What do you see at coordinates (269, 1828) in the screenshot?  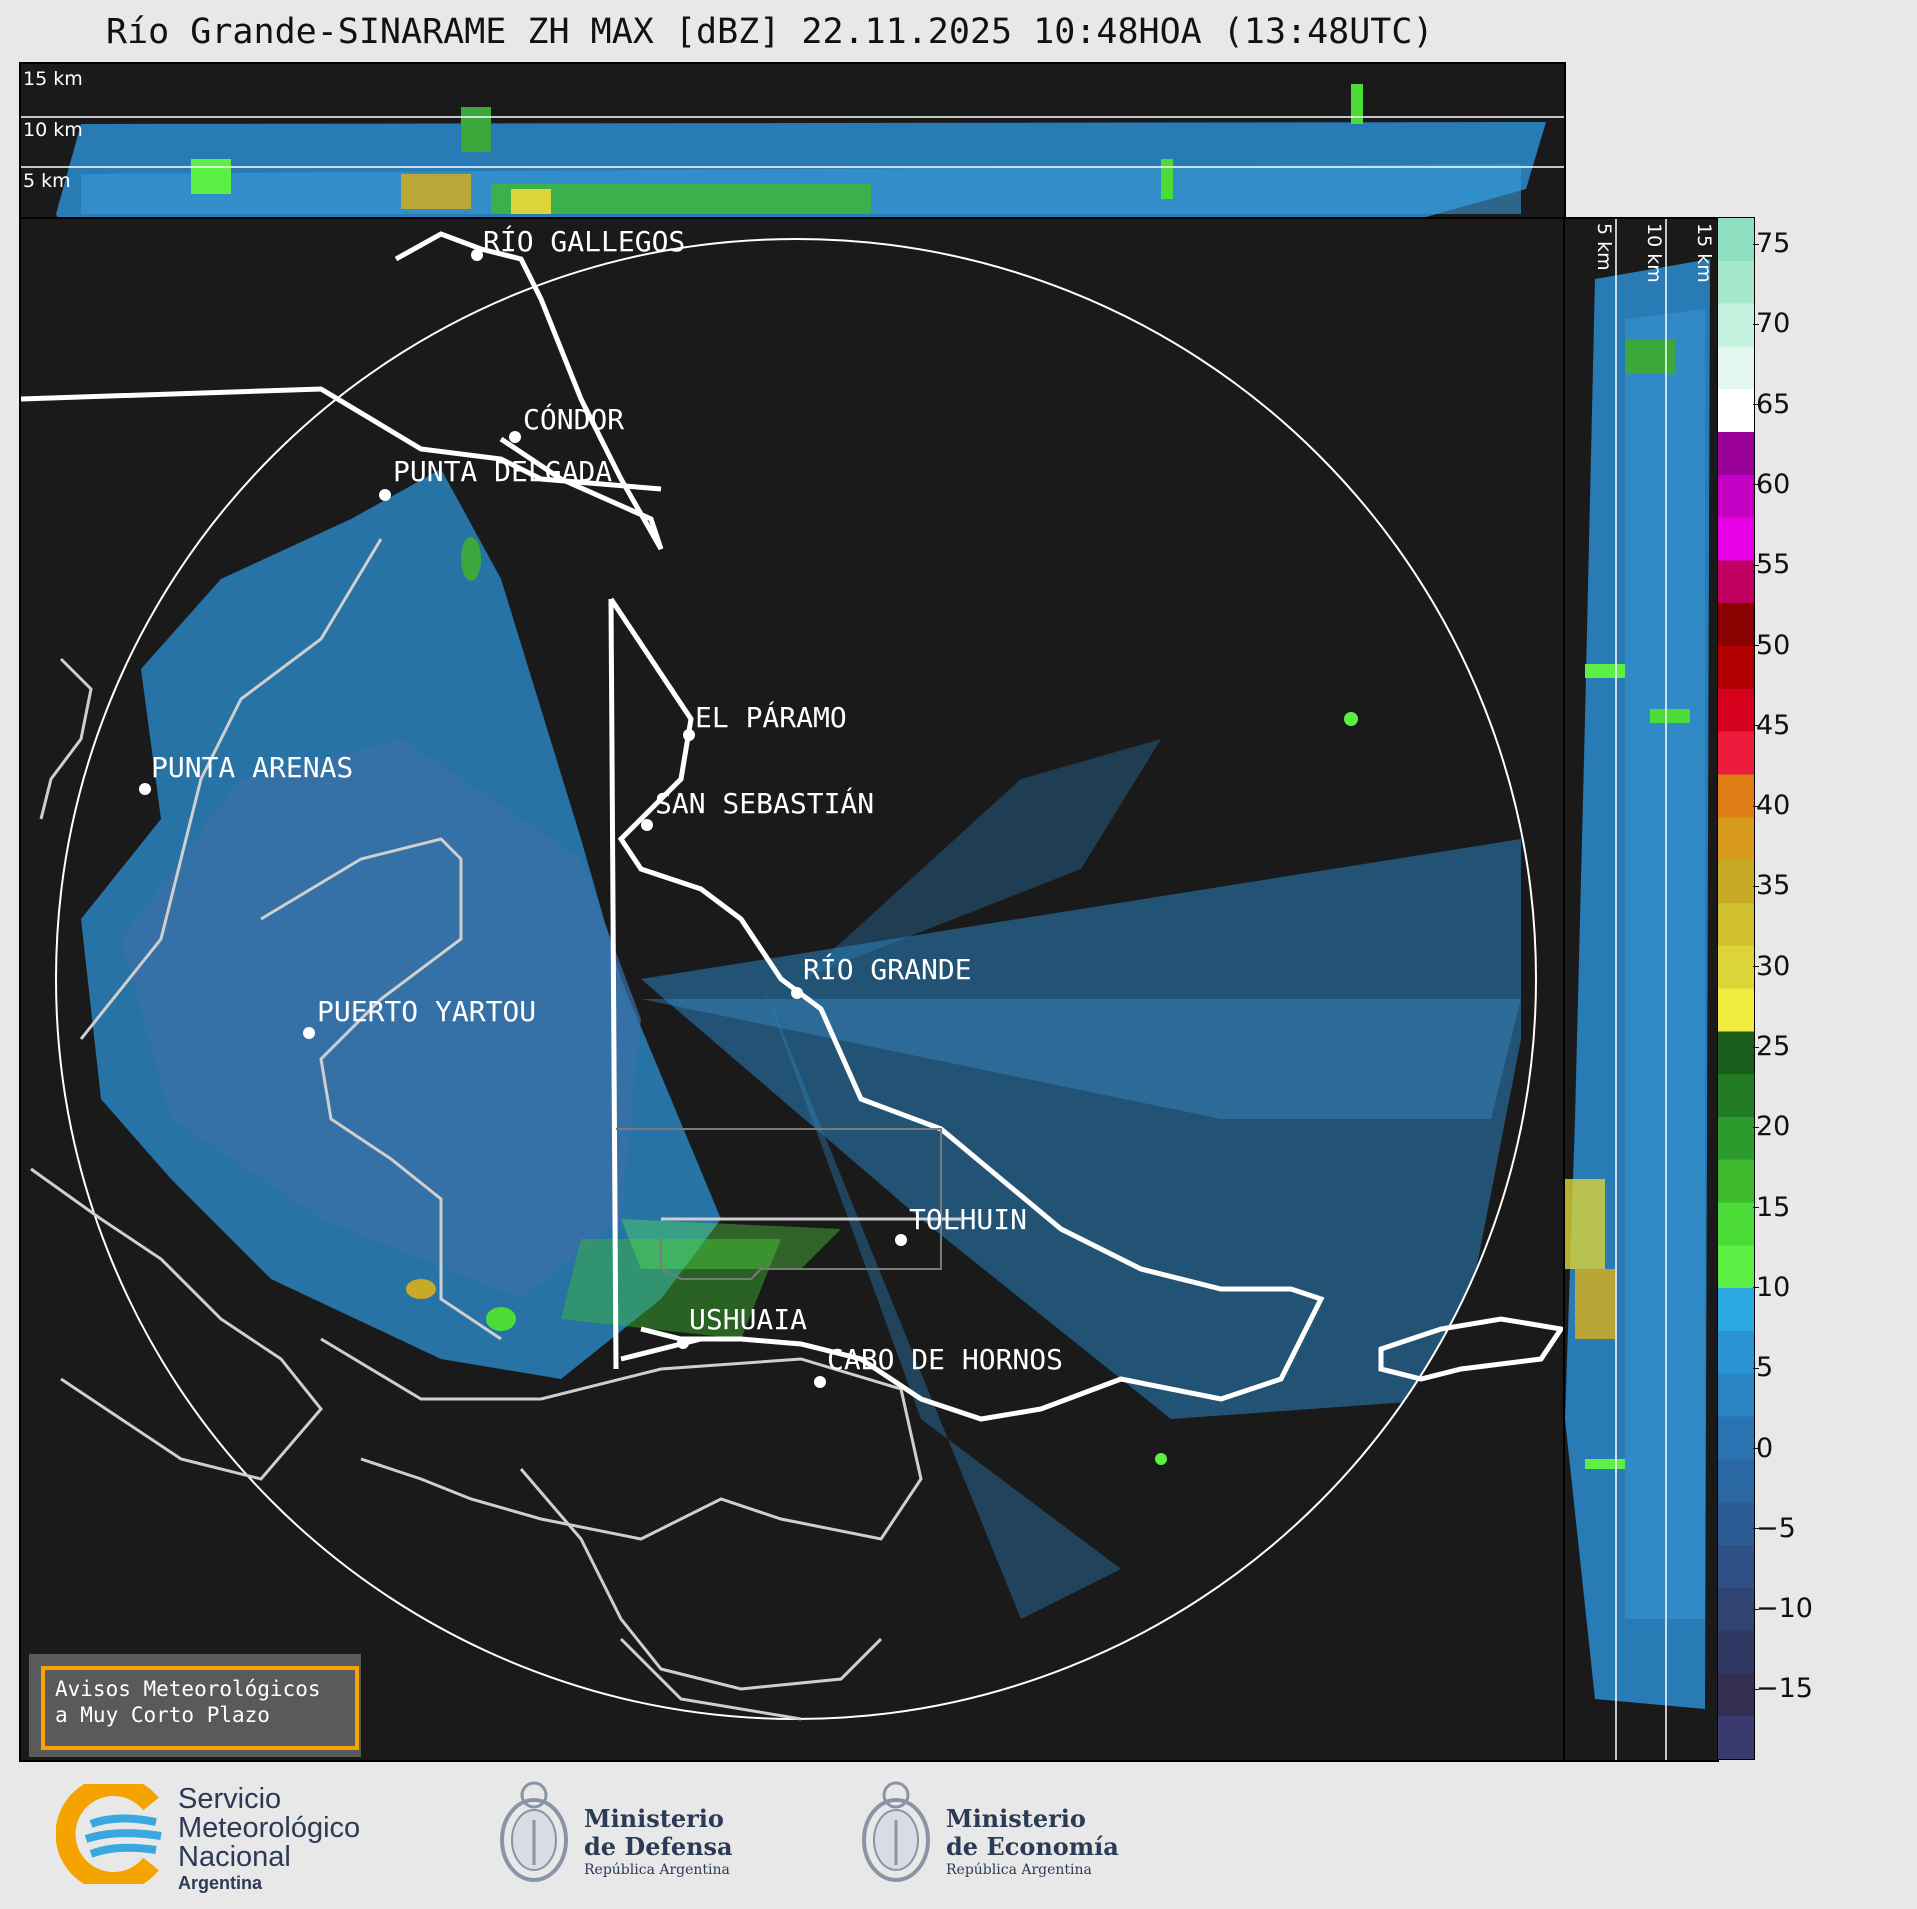 I see `smn-line2: Meteorológico` at bounding box center [269, 1828].